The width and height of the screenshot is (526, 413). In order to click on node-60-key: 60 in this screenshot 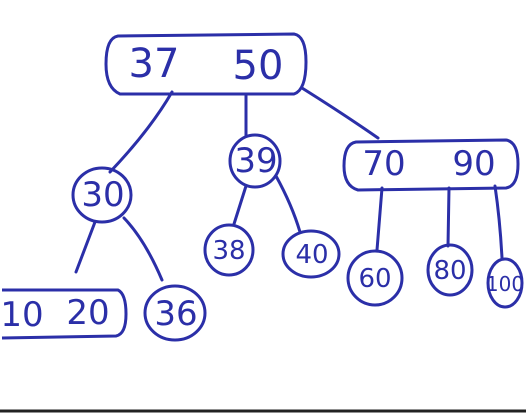, I will do `click(374, 279)`.